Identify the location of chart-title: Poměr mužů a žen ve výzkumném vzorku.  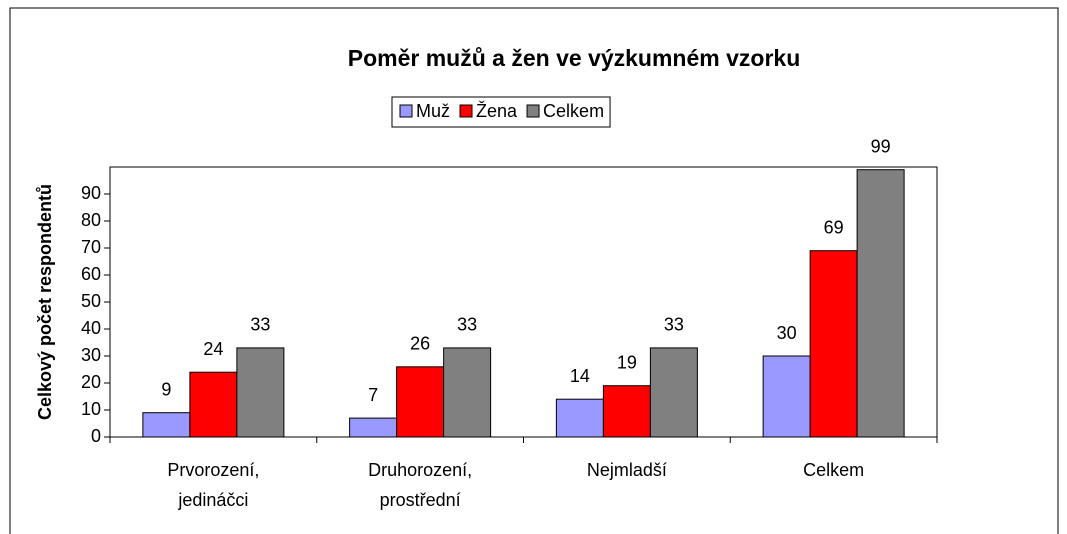
(574, 58).